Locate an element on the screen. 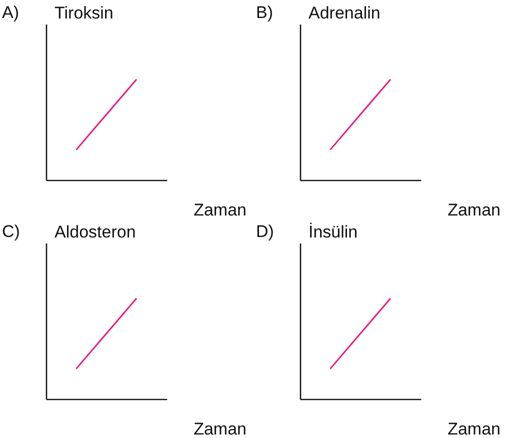 Image resolution: width=508 pixels, height=438 pixels. y-axis-title: Tiroksin is located at coordinates (84, 13).